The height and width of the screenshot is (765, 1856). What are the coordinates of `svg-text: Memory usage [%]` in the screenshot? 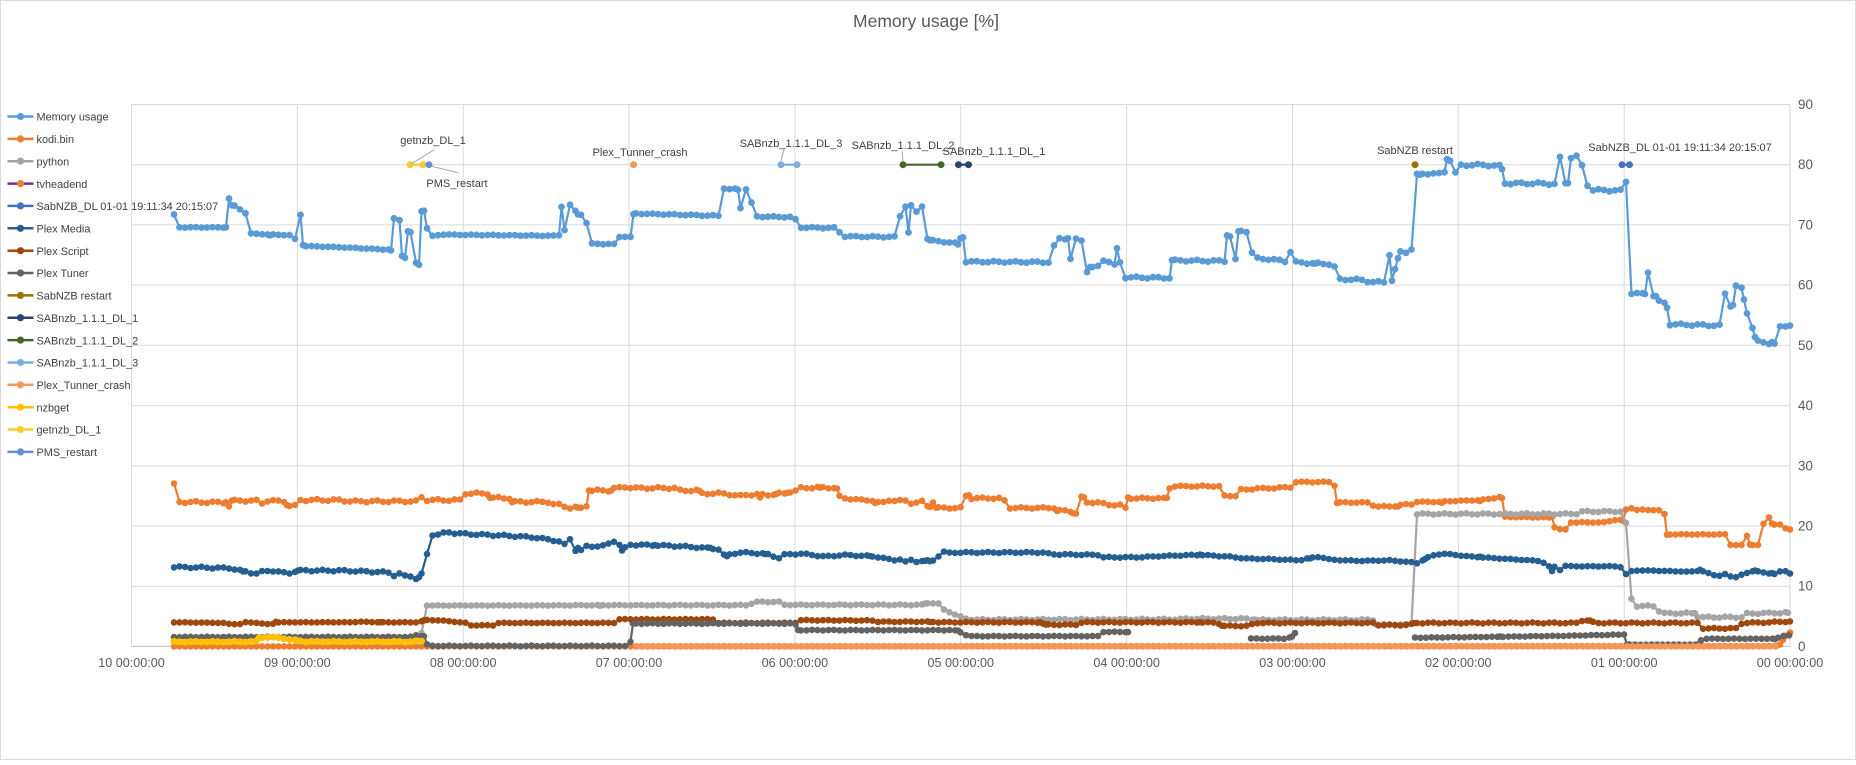 It's located at (926, 21).